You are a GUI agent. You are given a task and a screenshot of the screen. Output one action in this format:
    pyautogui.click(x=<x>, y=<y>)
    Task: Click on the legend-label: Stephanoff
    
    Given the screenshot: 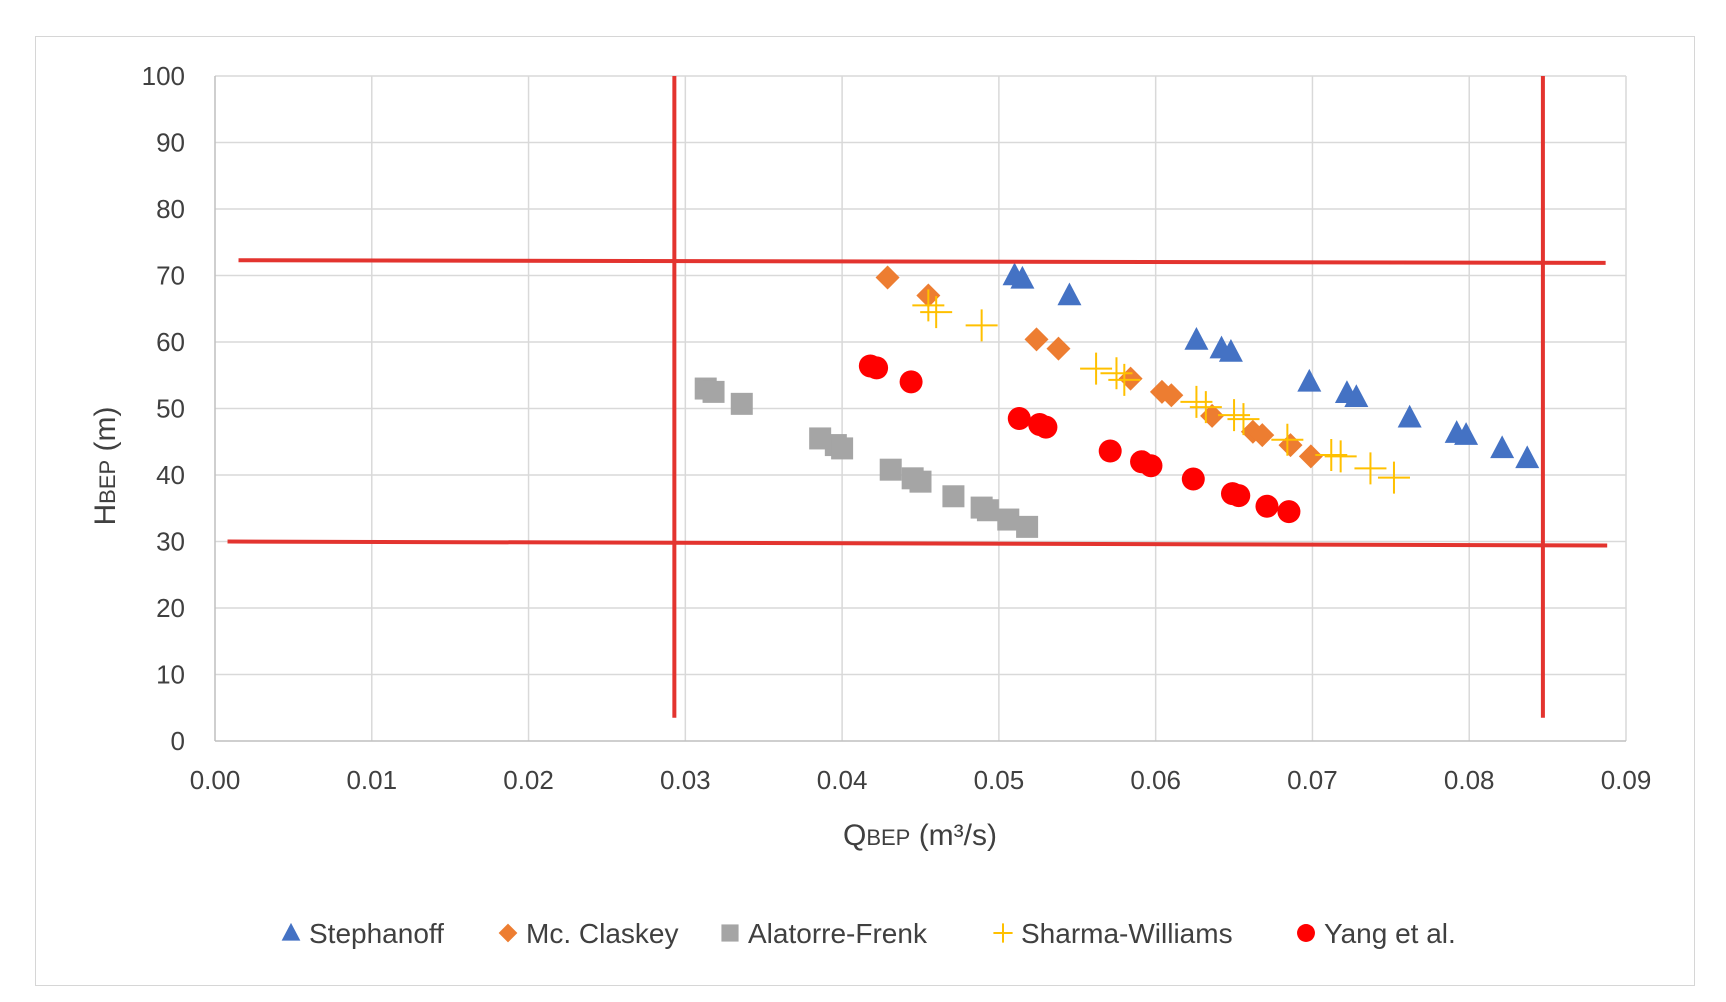 What is the action you would take?
    pyautogui.click(x=376, y=933)
    